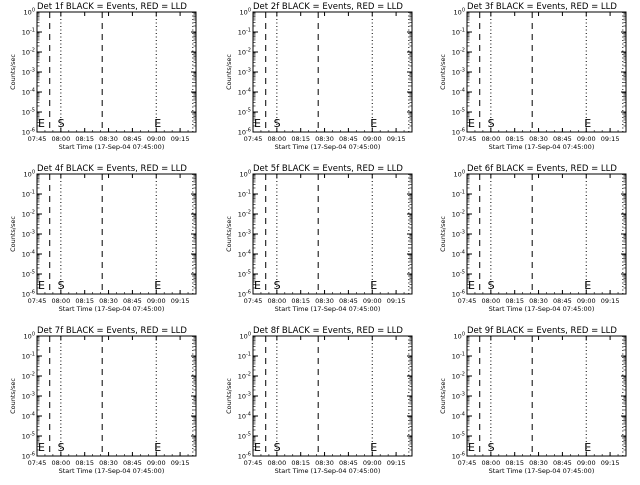 Image resolution: width=640 pixels, height=485 pixels. Describe the element at coordinates (328, 331) in the screenshot. I see `chart-title: Det 8f BLACK = Events, RED = LLD` at that location.